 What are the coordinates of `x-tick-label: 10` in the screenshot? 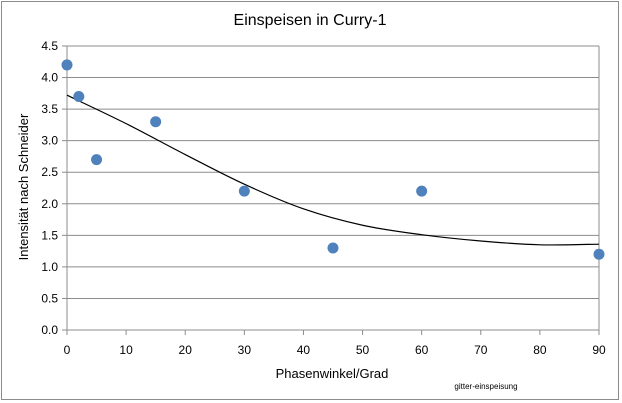 It's located at (126, 350).